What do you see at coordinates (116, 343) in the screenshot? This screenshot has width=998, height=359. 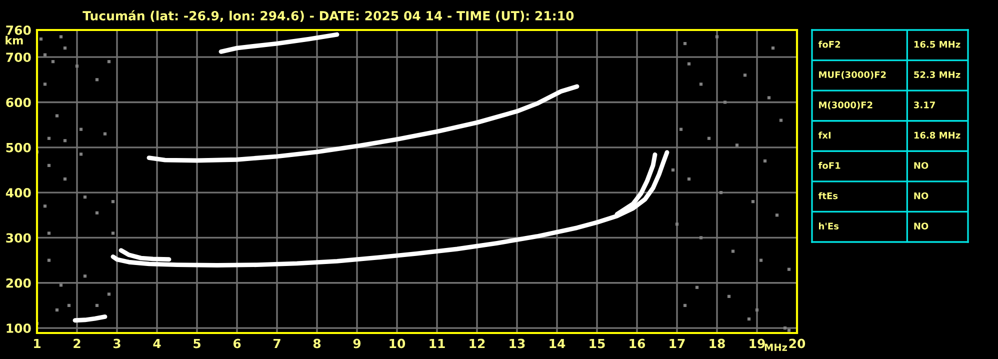 I see `x-tick-label: 3` at bounding box center [116, 343].